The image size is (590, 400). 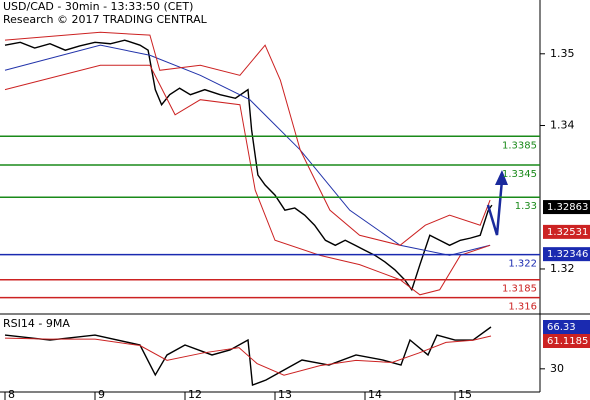 I want to click on rsi-title: RSI14 - 9MA, so click(x=36, y=323).